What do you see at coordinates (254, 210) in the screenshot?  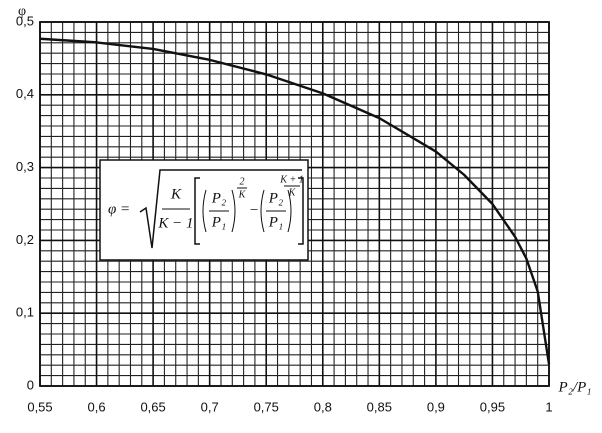 I see `formula-text: −` at bounding box center [254, 210].